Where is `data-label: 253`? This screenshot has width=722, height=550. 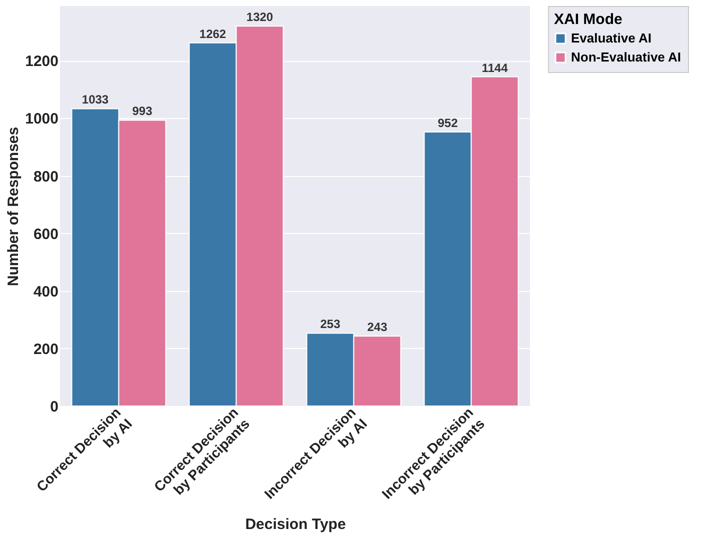
data-label: 253 is located at coordinates (330, 324).